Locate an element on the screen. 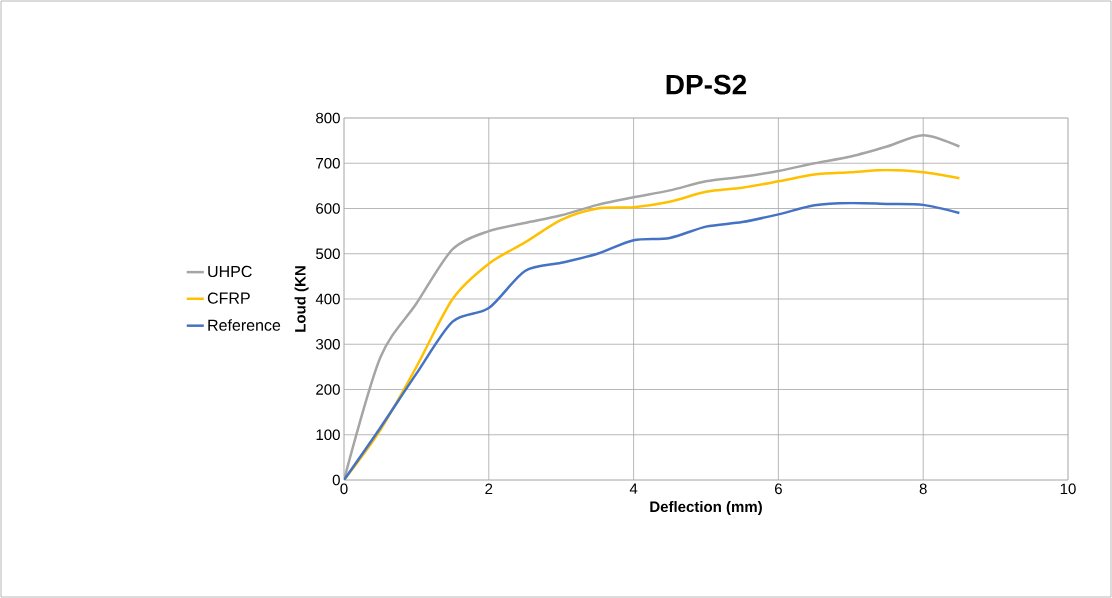  y-tick-label: 300 is located at coordinates (328, 344).